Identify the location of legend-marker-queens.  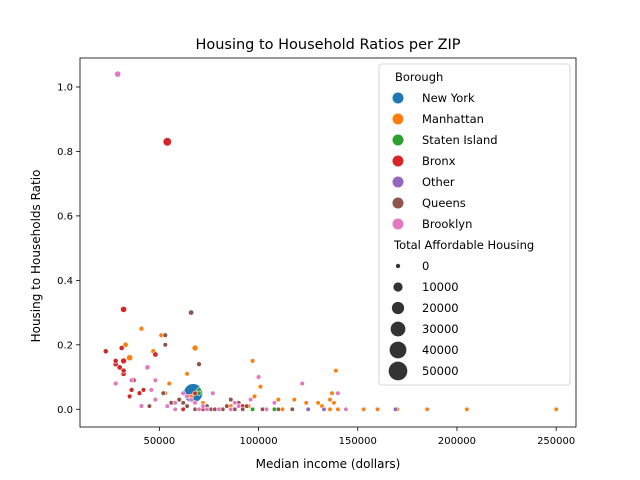
(398, 203).